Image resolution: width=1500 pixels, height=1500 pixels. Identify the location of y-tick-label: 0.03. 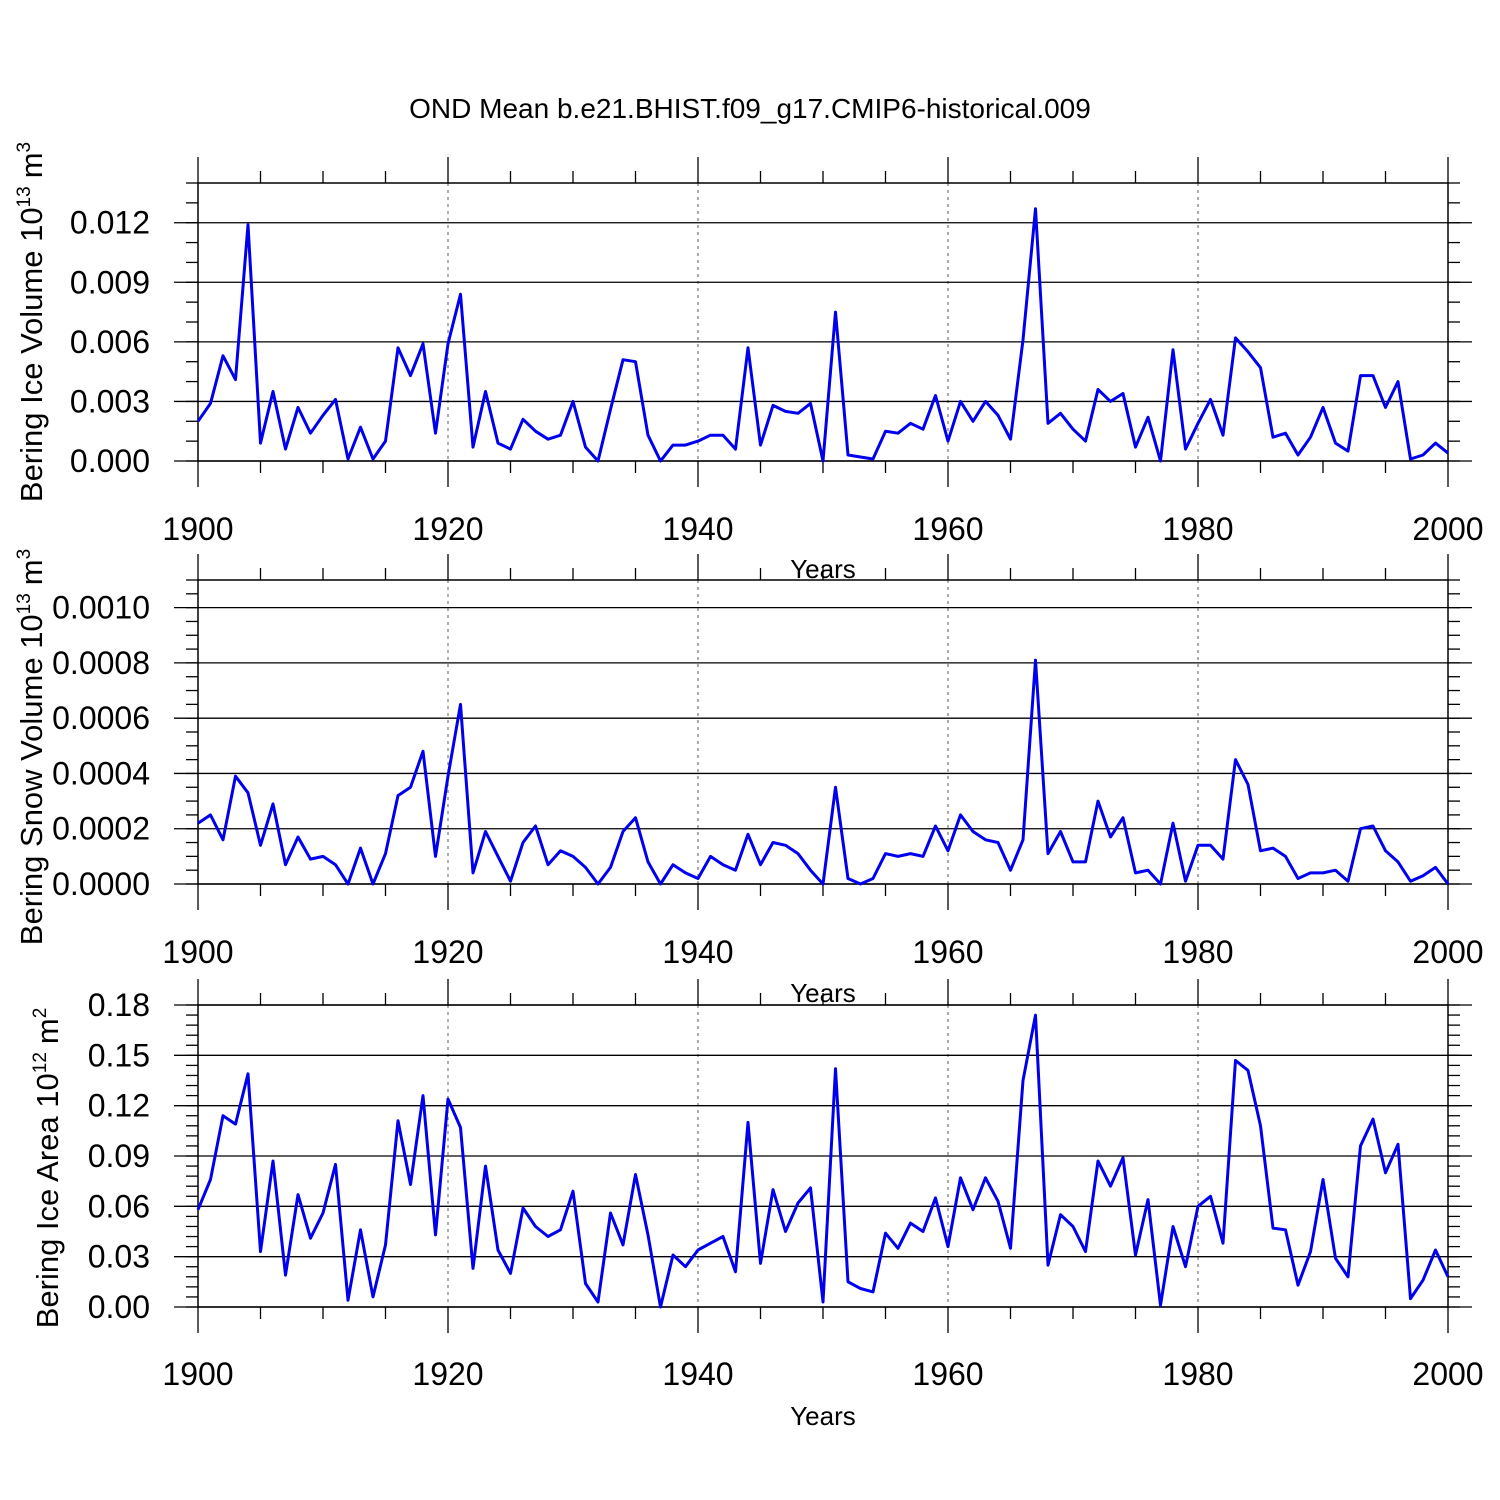
(119, 1257).